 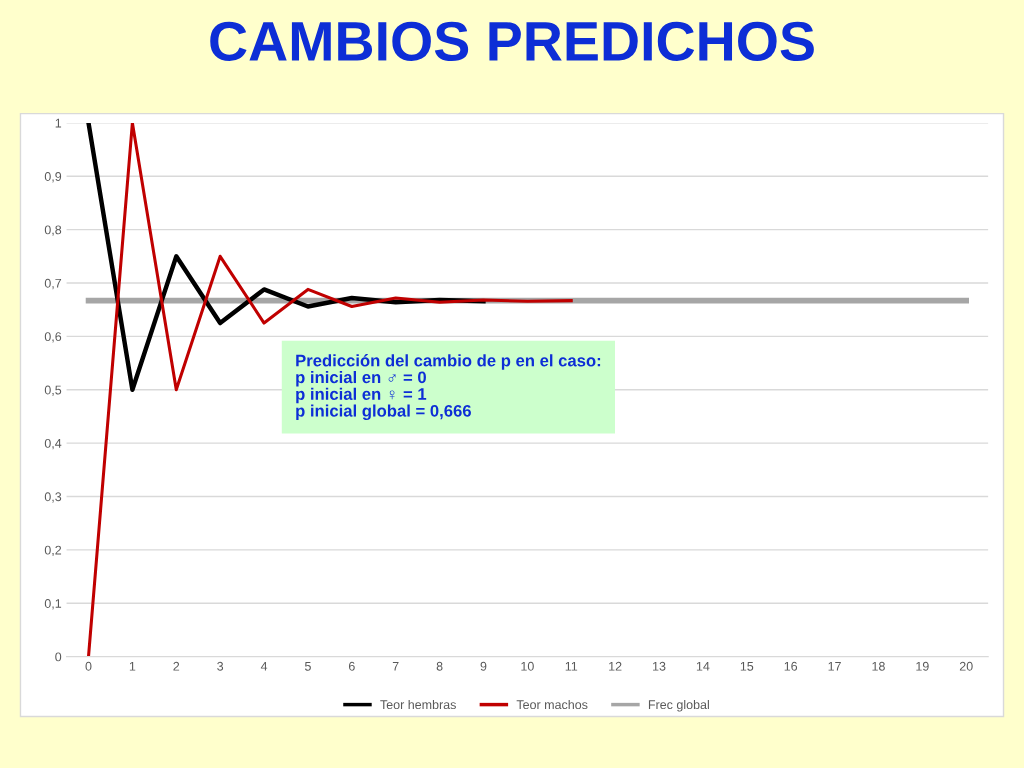 What do you see at coordinates (512, 41) in the screenshot?
I see `chart-title: CAMBIOS PREDICHOS` at bounding box center [512, 41].